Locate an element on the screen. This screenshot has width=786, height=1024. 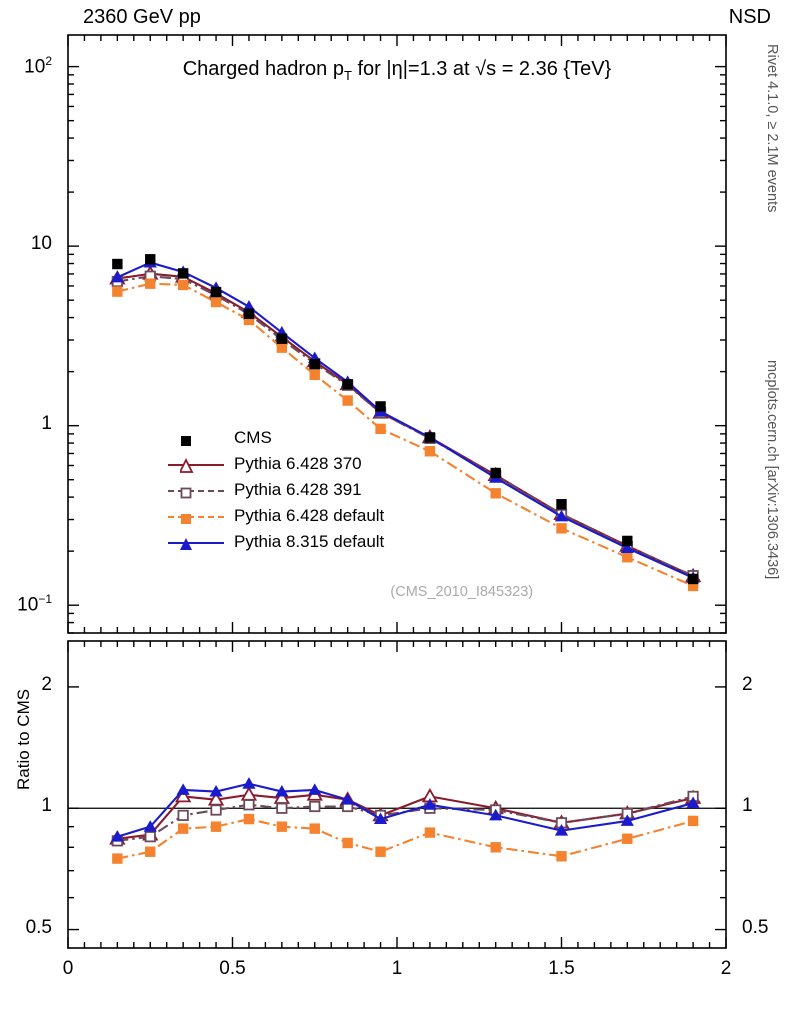
plot-title-pre: Charged hadron p is located at coordinates (263, 69).